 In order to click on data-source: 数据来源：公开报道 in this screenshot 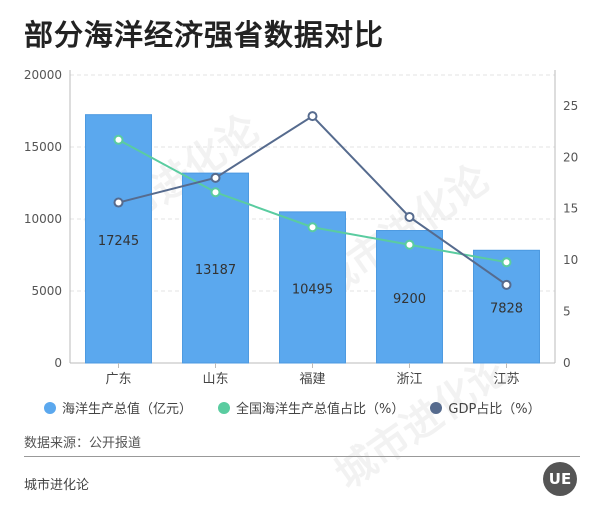, I will do `click(83, 443)`.